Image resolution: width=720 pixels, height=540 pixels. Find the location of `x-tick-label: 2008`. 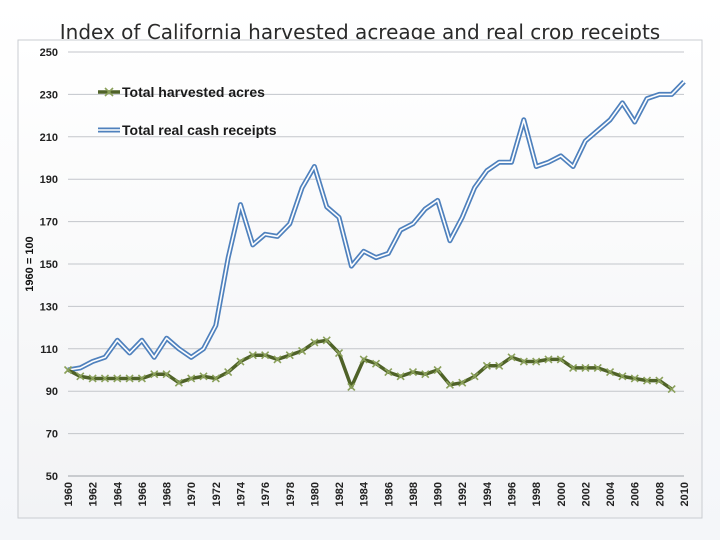

x-tick-label: 2008 is located at coordinates (660, 494).